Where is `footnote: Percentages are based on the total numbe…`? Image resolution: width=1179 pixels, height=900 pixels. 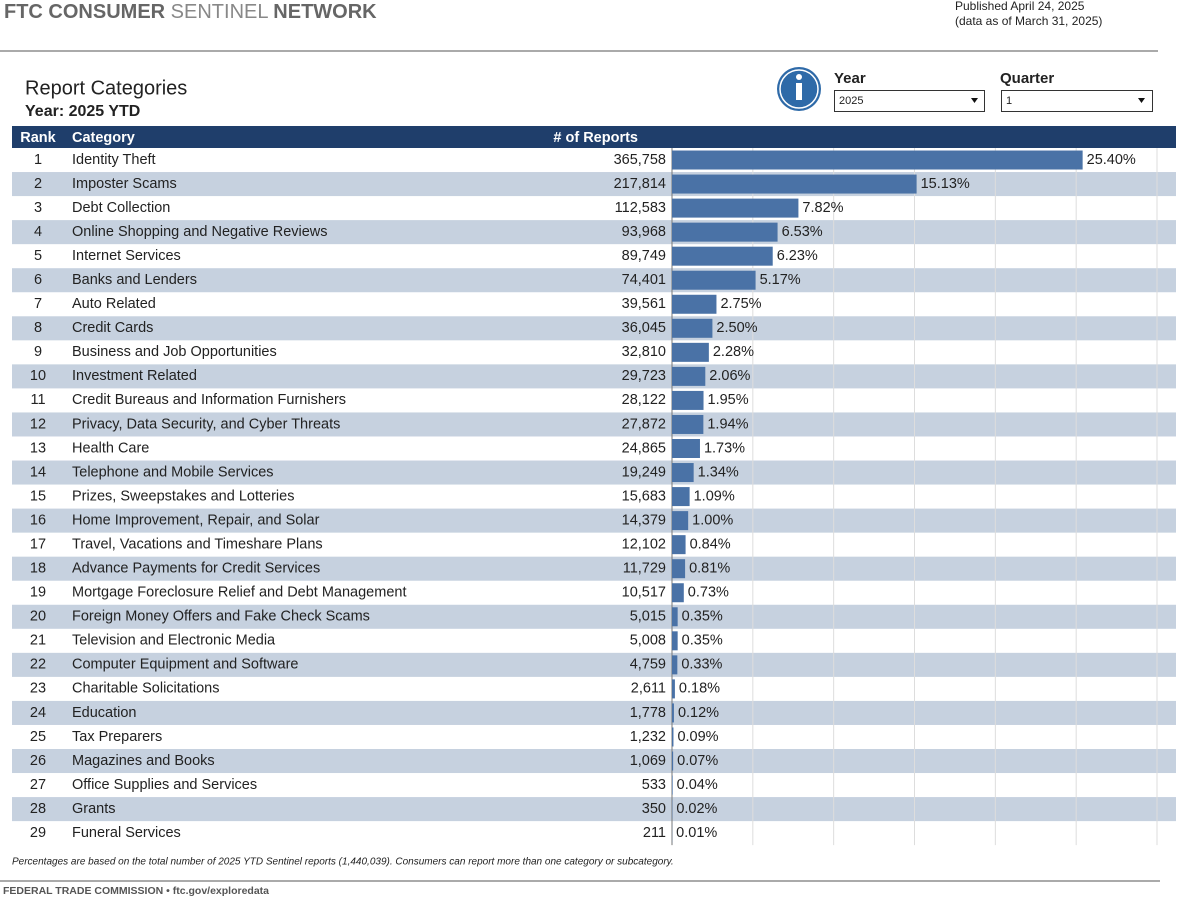
footnote: Percentages are based on the total numbe… is located at coordinates (343, 862).